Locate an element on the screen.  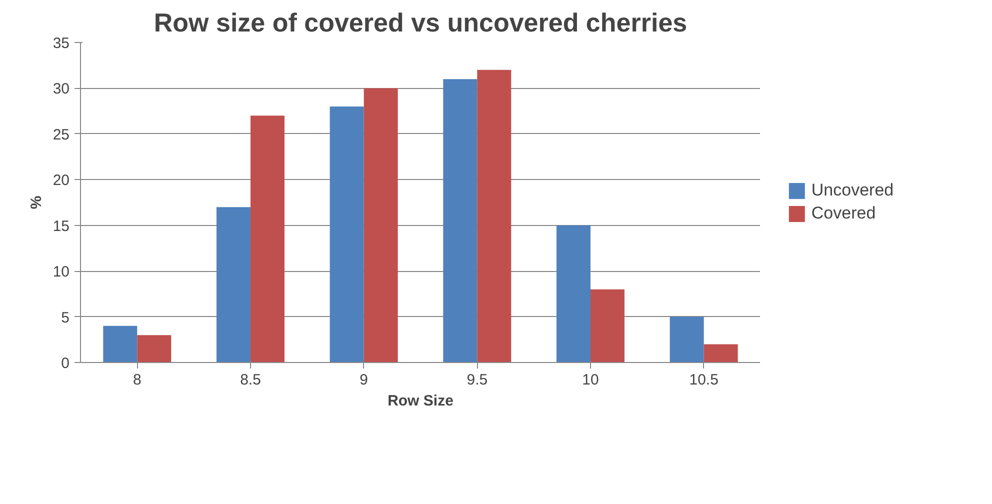
y-tick-label: 15 is located at coordinates (61, 226).